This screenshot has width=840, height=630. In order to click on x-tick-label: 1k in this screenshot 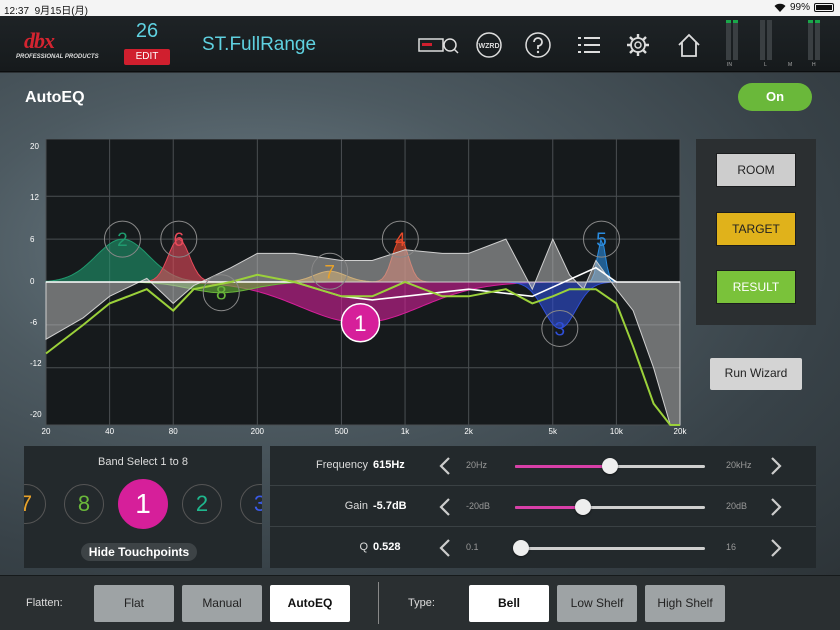, I will do `click(405, 431)`.